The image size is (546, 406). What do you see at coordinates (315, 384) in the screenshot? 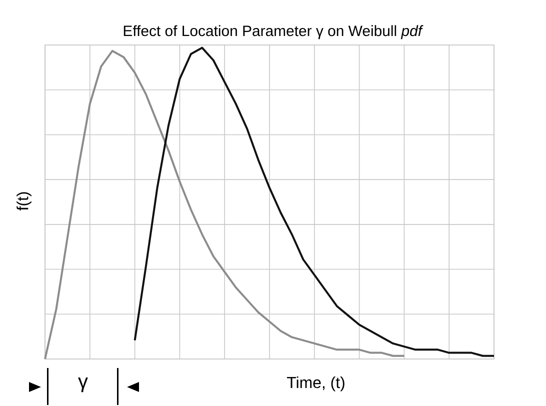
I see `x-axis-title: Time, (t)` at bounding box center [315, 384].